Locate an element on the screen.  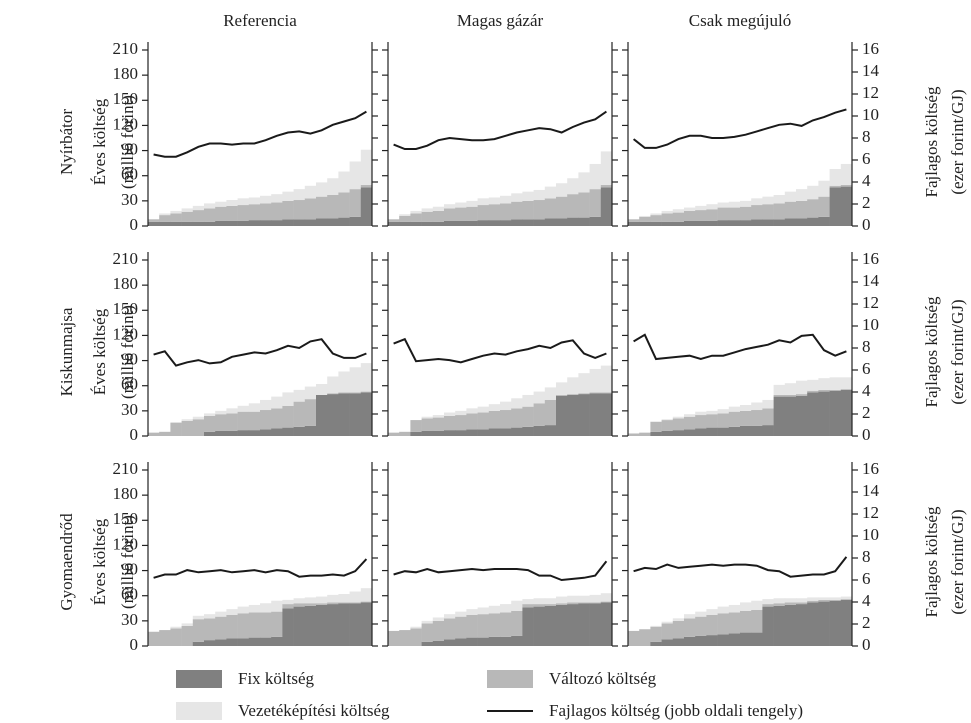
y2-tick-label: 16 is located at coordinates (870, 468).